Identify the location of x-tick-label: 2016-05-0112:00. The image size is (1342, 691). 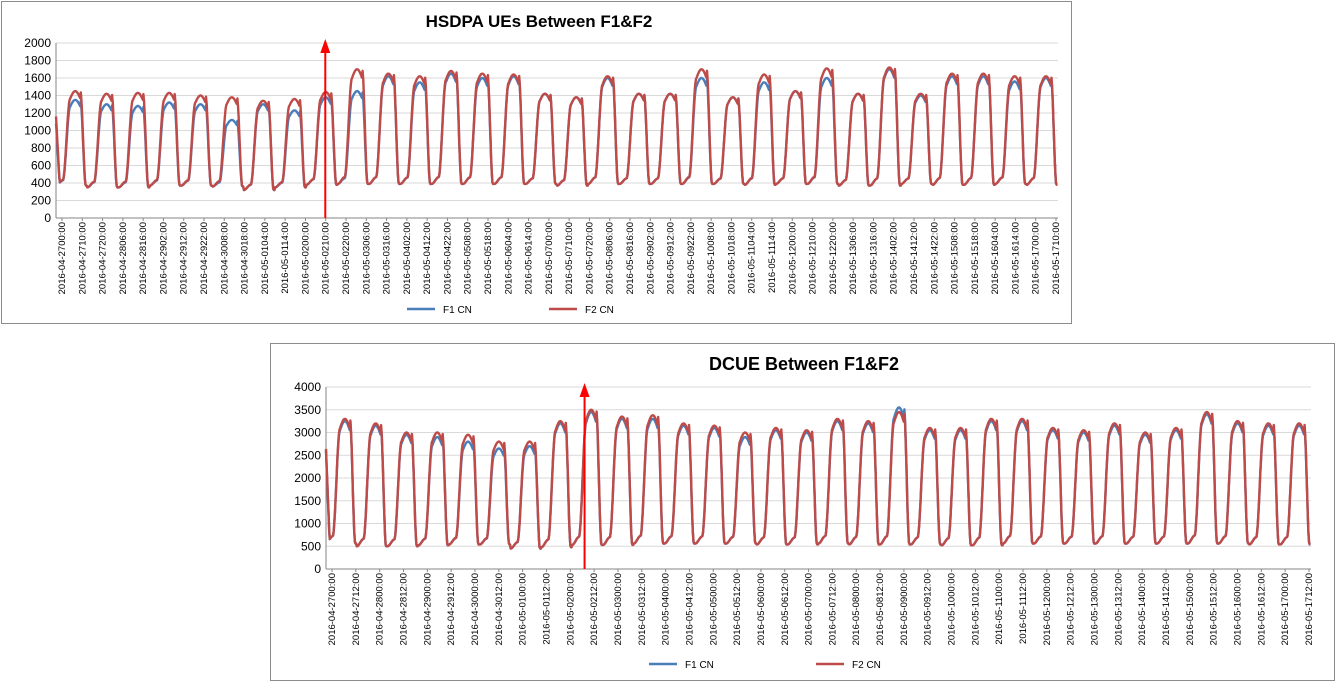
(546, 609).